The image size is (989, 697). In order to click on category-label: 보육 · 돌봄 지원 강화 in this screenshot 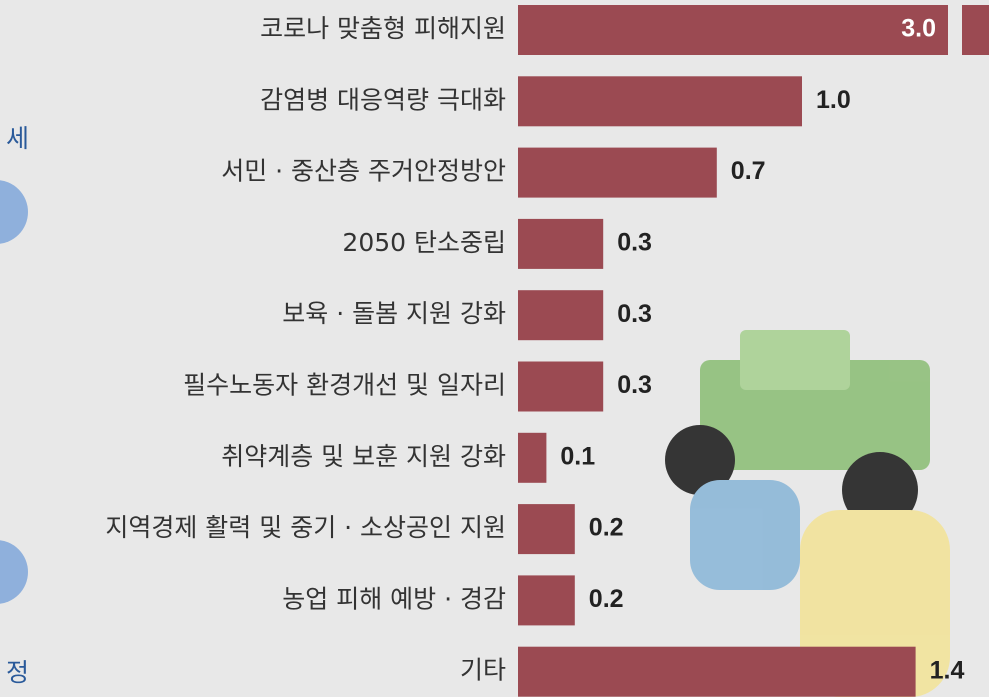, I will do `click(394, 313)`.